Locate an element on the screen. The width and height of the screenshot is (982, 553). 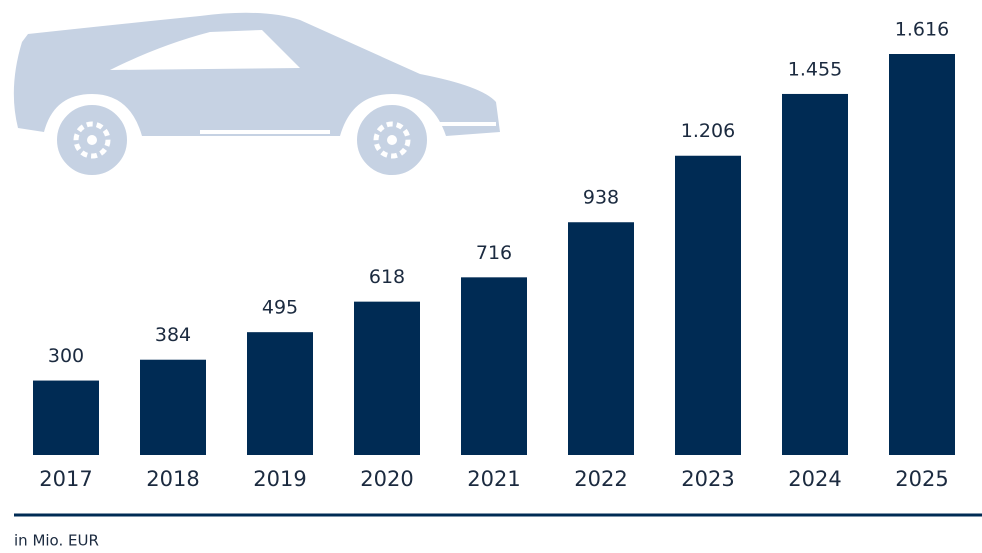
x-tick-label: 2018 is located at coordinates (172, 479).